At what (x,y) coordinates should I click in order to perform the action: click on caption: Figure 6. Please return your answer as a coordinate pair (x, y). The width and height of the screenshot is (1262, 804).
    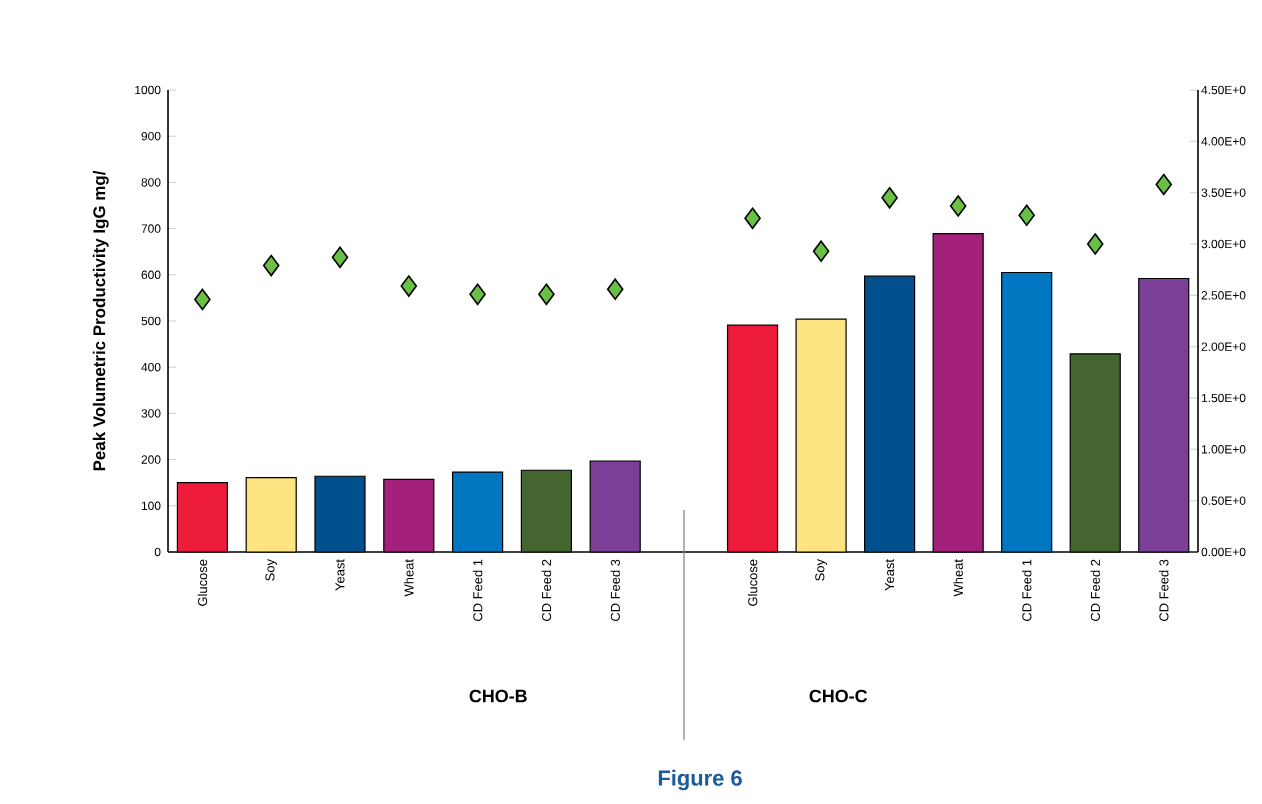
    Looking at the image, I should click on (700, 780).